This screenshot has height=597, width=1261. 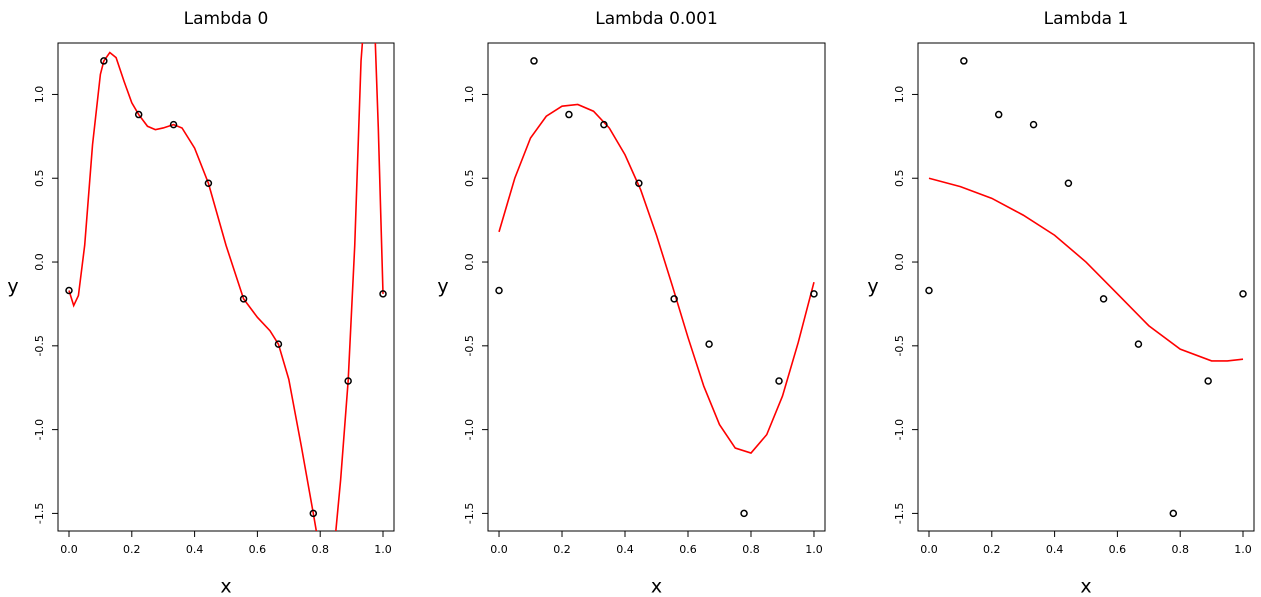 I want to click on chart-title: Lambda 0, so click(x=226, y=19).